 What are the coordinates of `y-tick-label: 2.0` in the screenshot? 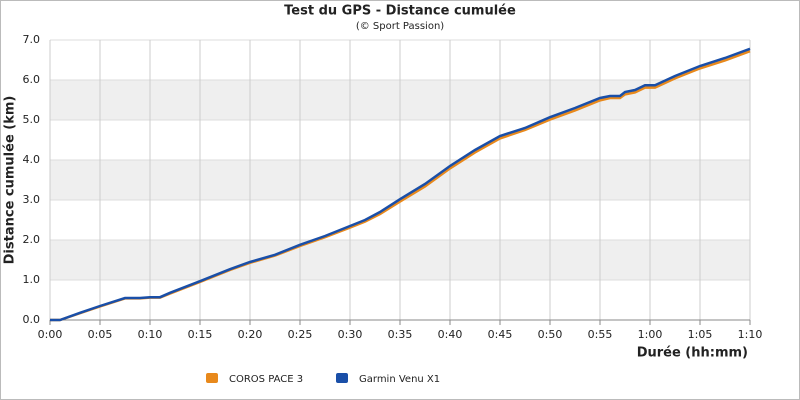 It's located at (32, 239).